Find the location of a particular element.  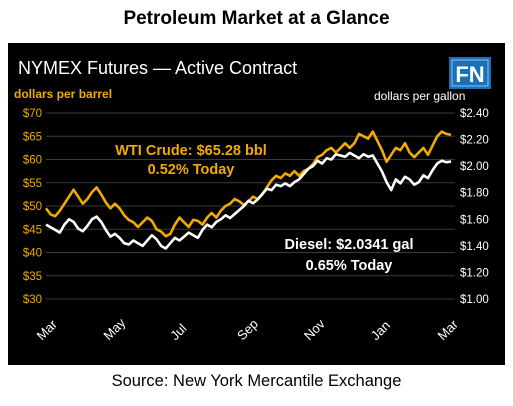

y-tick-left: $30 is located at coordinates (32, 300).